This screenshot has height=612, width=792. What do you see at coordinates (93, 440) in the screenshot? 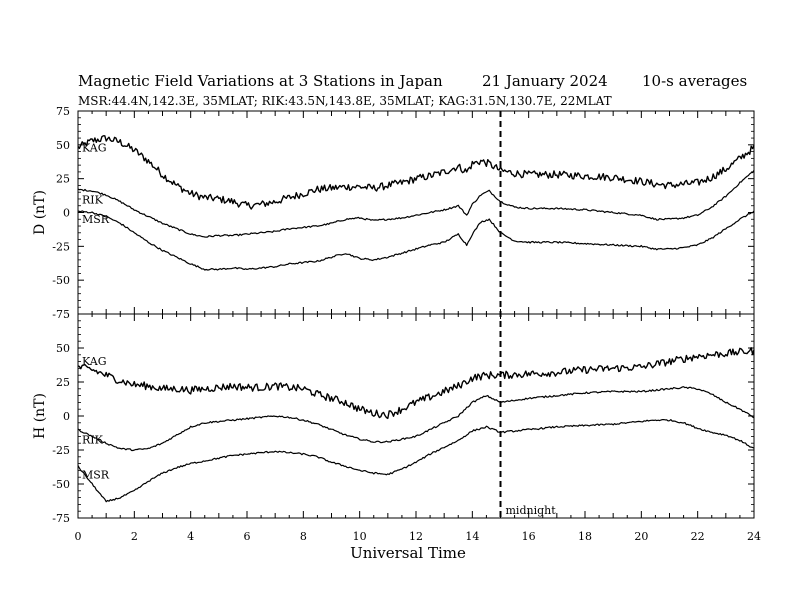
I see `h-series-label-rik: RIK` at bounding box center [93, 440].